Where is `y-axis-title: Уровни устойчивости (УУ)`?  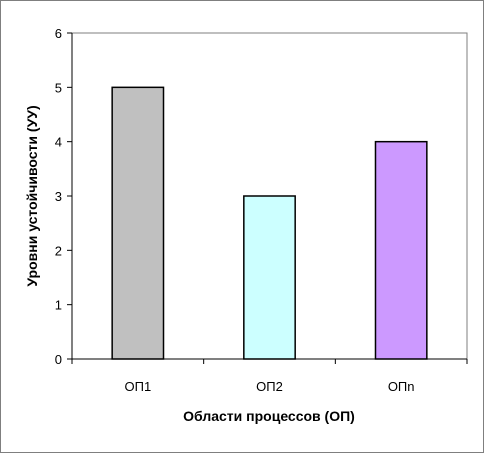
y-axis-title: Уровни устойчивости (УУ) is located at coordinates (32, 195).